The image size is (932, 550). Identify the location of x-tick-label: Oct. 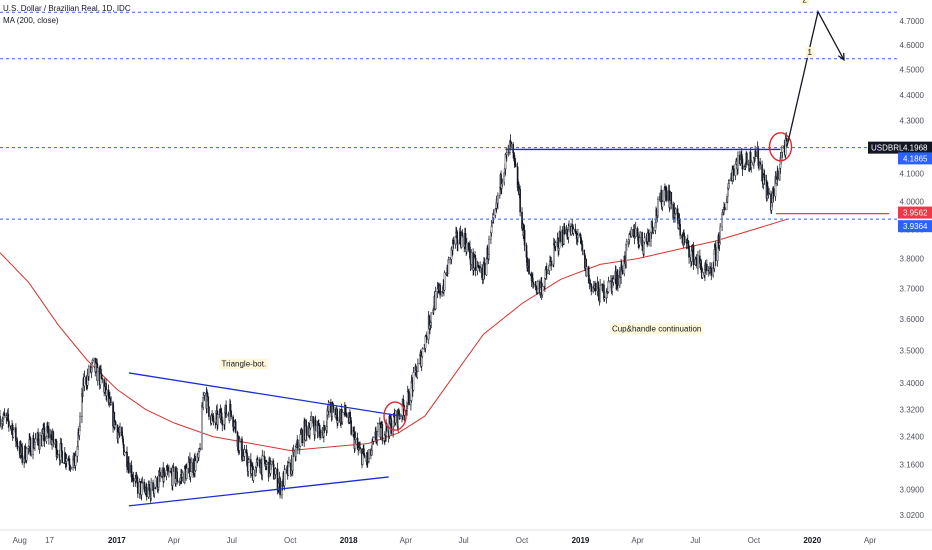
(290, 540).